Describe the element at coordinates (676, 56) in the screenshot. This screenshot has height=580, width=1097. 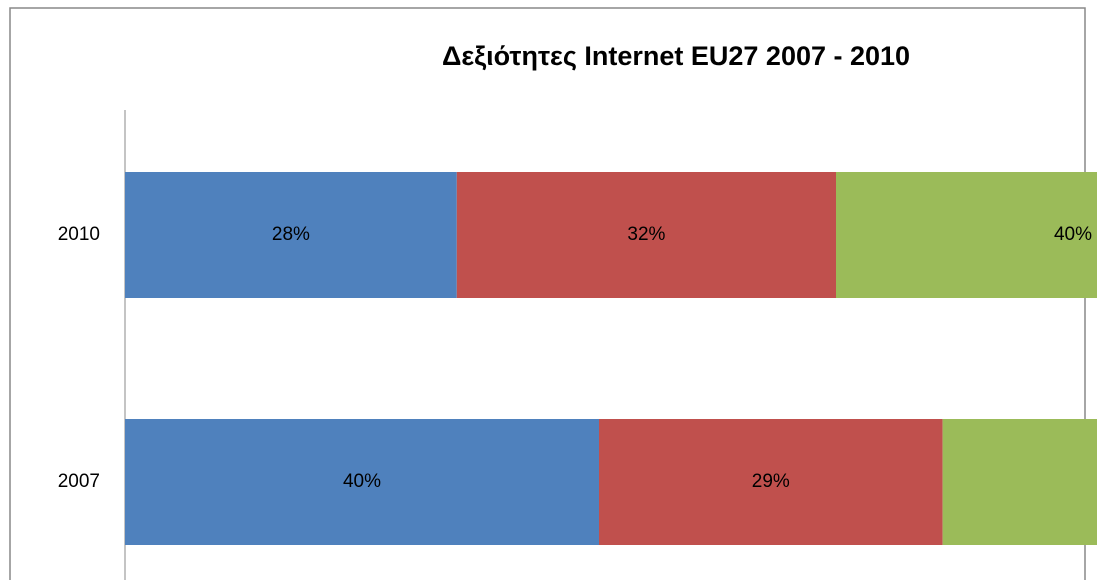
I see `chart-title: Δεξιότητες Internet EU27 2007 - 2010` at that location.